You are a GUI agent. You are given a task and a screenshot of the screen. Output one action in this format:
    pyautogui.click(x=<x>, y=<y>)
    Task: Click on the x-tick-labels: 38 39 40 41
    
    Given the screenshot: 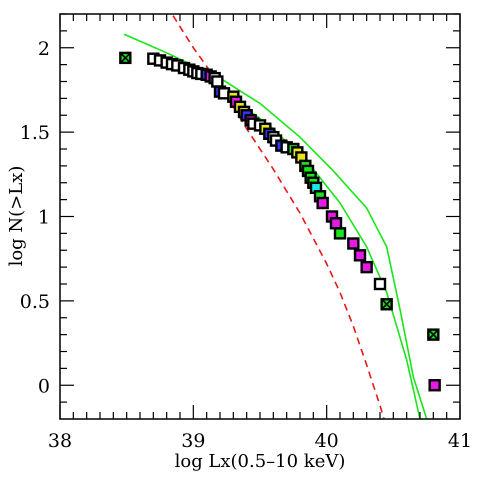 What is the action you would take?
    pyautogui.click(x=260, y=441)
    